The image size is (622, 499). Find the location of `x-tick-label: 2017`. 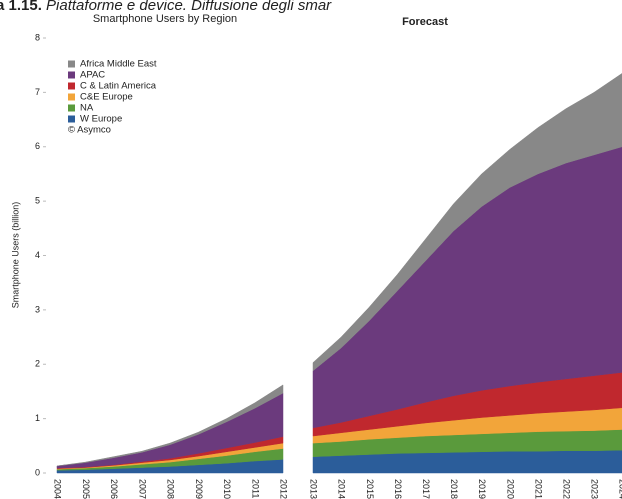

x-tick-label: 2017 is located at coordinates (426, 489).